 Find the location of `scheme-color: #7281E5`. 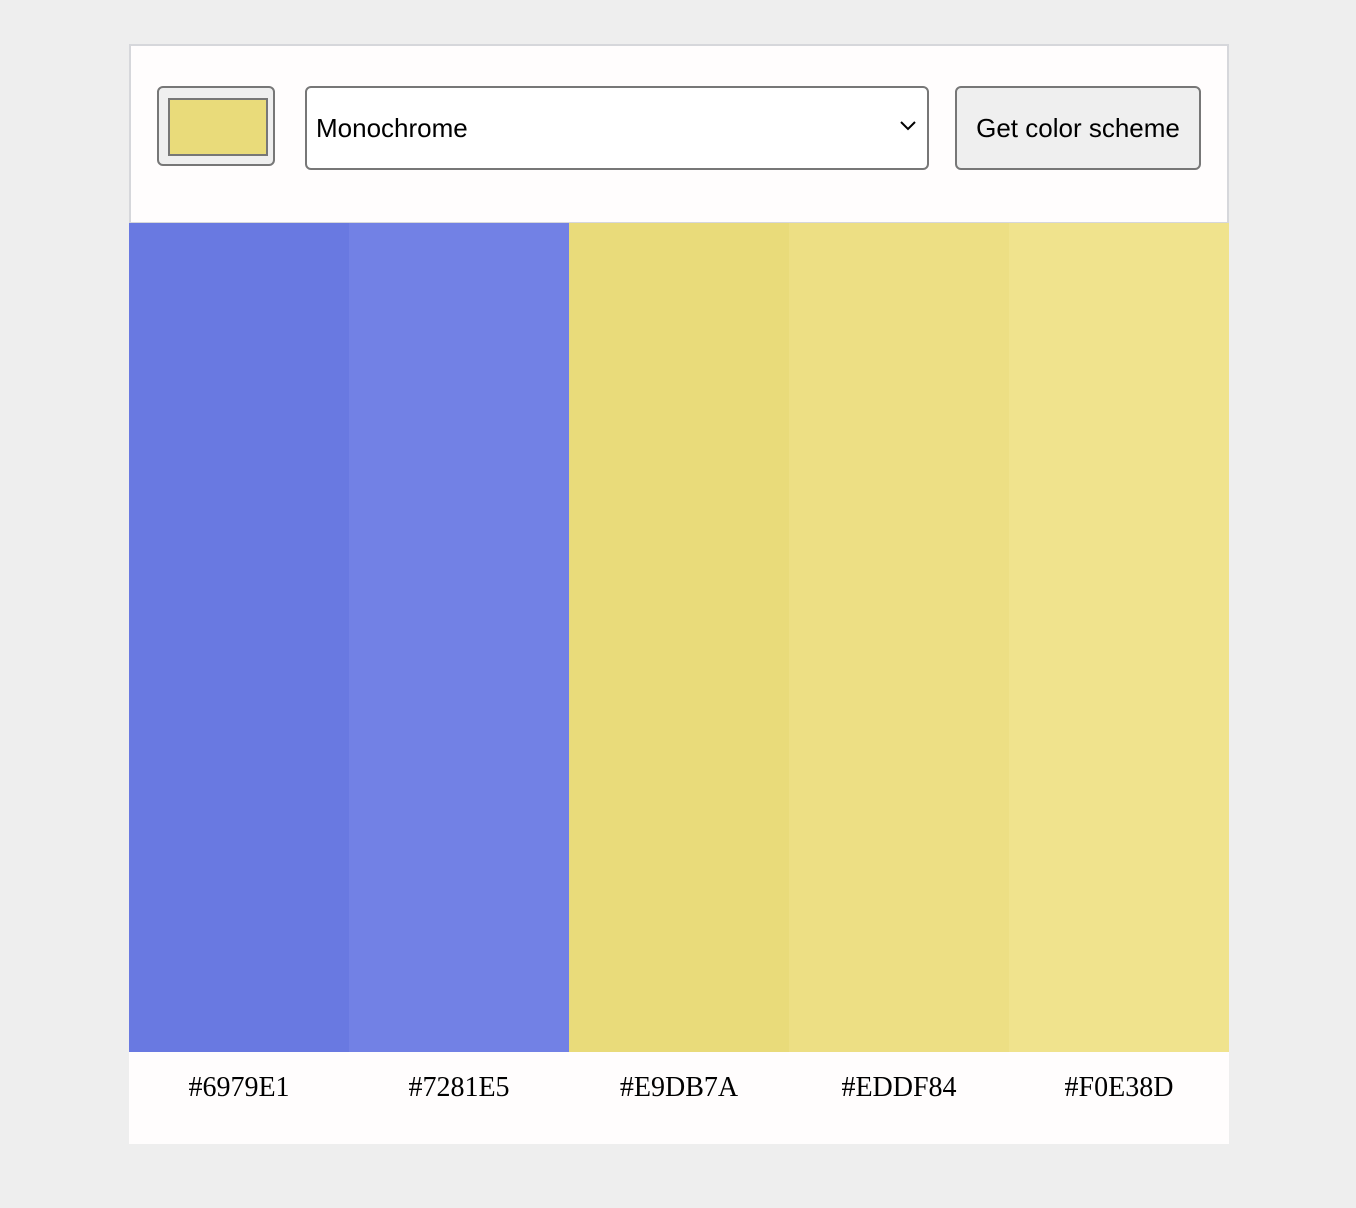

scheme-color: #7281E5 is located at coordinates (459, 683).